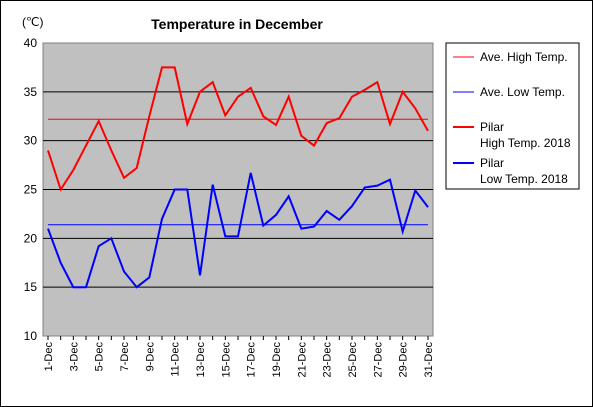  What do you see at coordinates (176, 359) in the screenshot?
I see `x-tick-label: 11-Dec` at bounding box center [176, 359].